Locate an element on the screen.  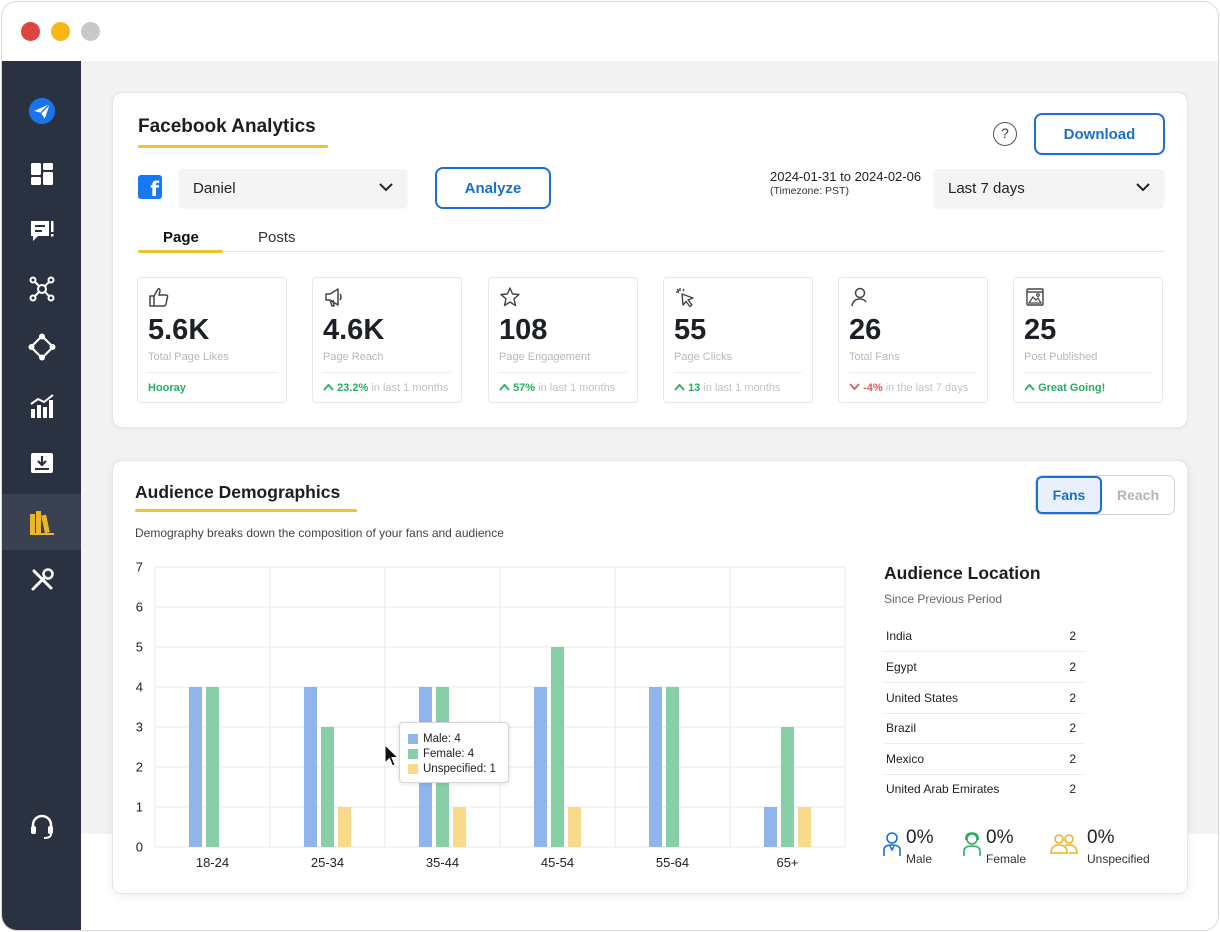
location-name: Brazil is located at coordinates (901, 728).